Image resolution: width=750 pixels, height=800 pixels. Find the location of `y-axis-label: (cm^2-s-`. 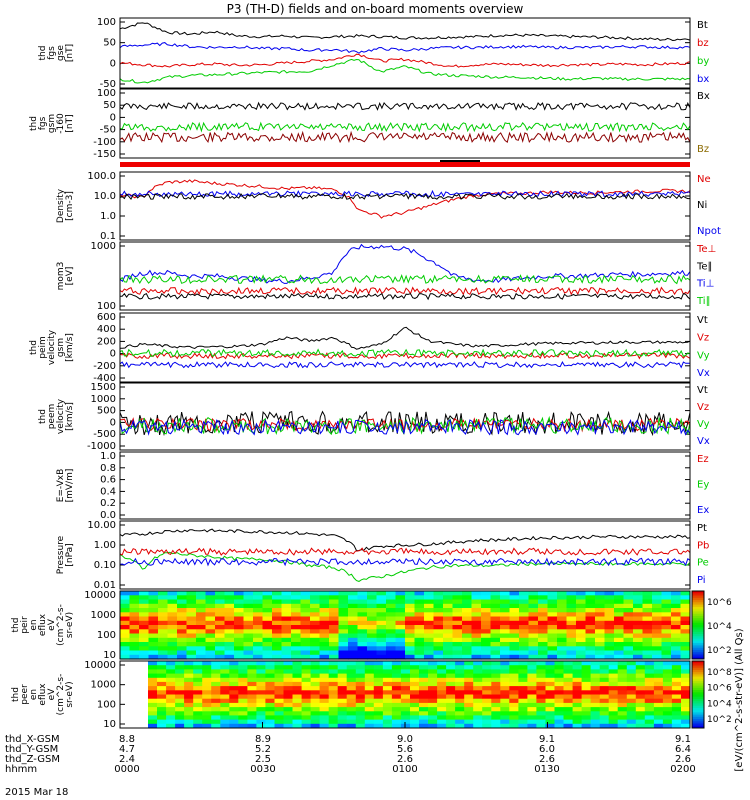

y-axis-label: (cm^2-s- is located at coordinates (61, 695).